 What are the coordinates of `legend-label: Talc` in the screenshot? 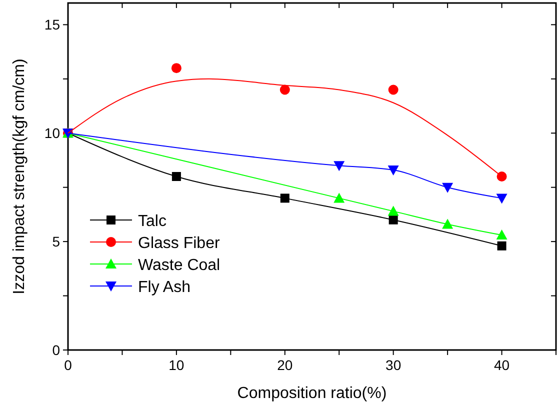 It's located at (152, 221).